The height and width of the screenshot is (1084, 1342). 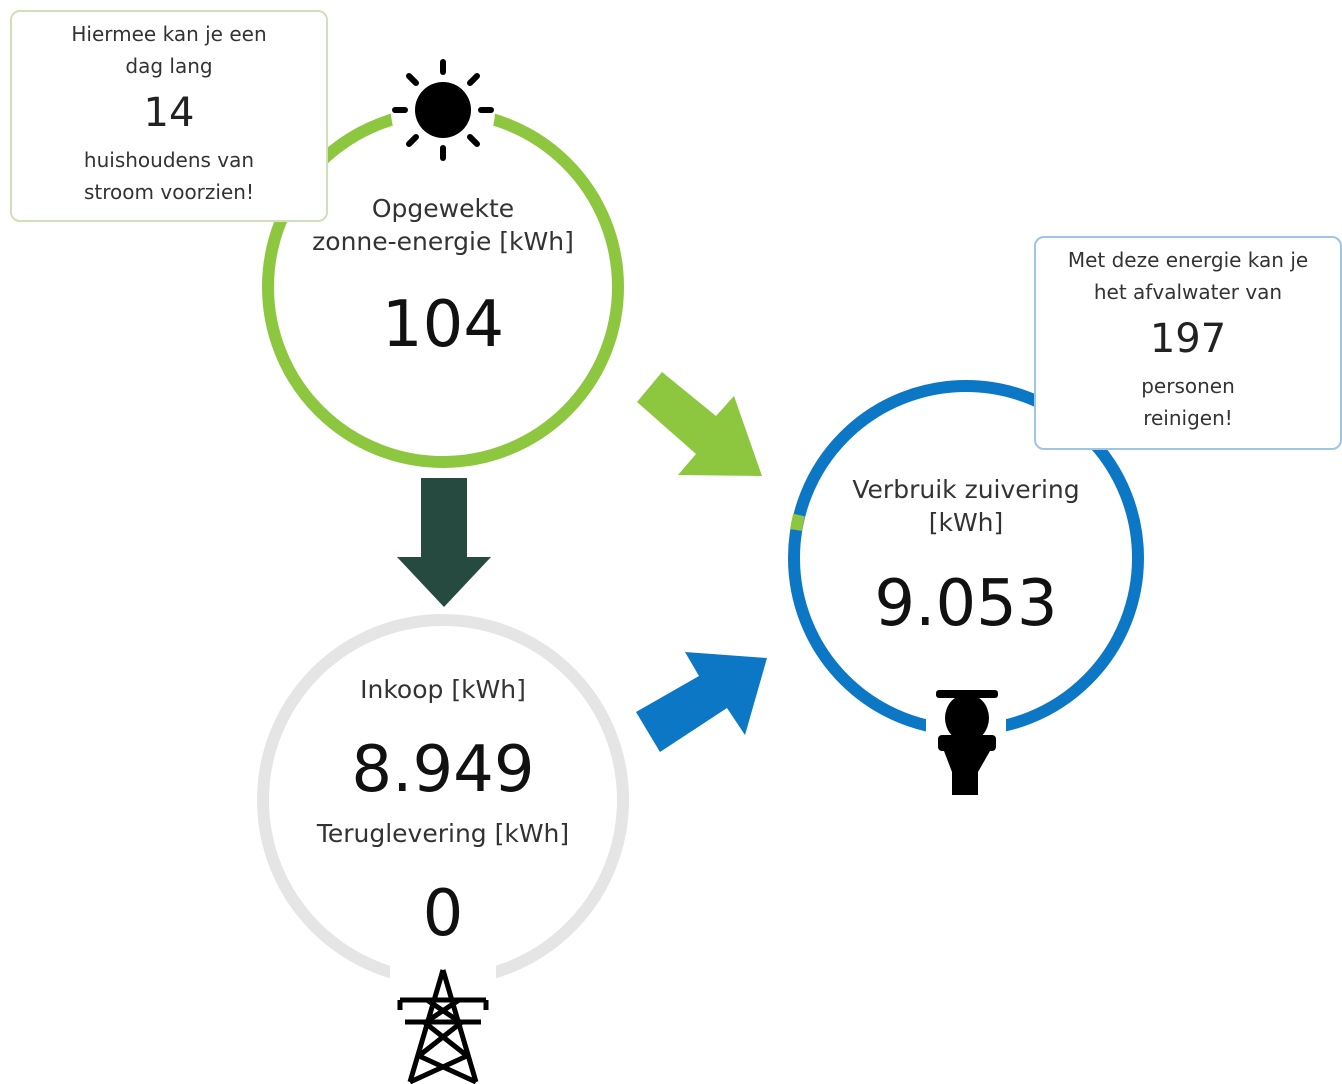 I want to click on grid-to-consumption-arrow, so click(x=701, y=702).